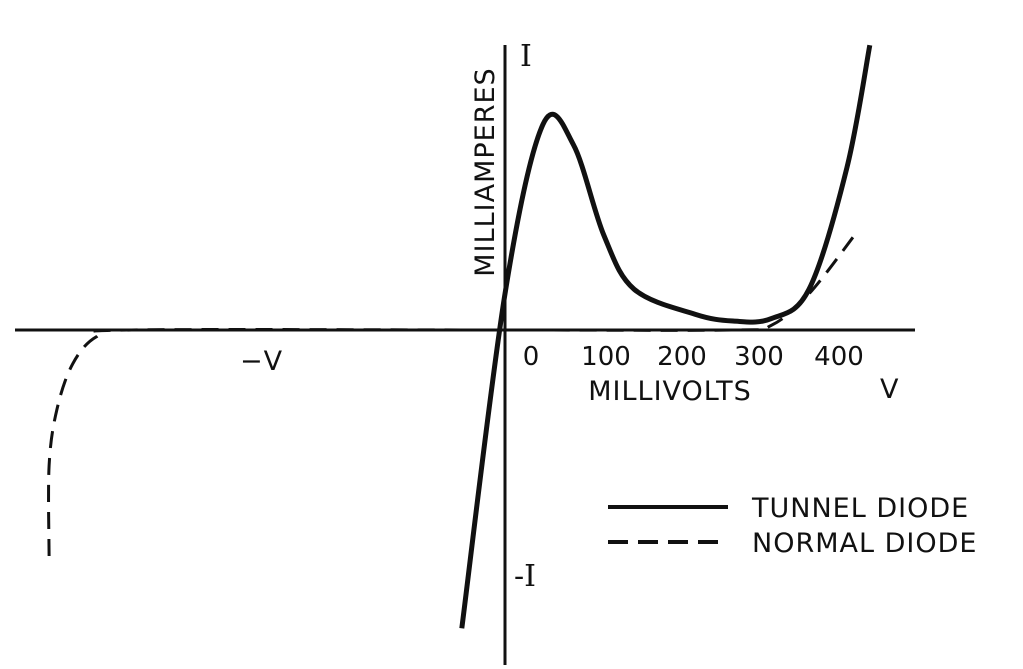 The width and height of the screenshot is (1023, 669). Describe the element at coordinates (889, 389) in the screenshot. I see `x-axis-end-label: V` at that location.